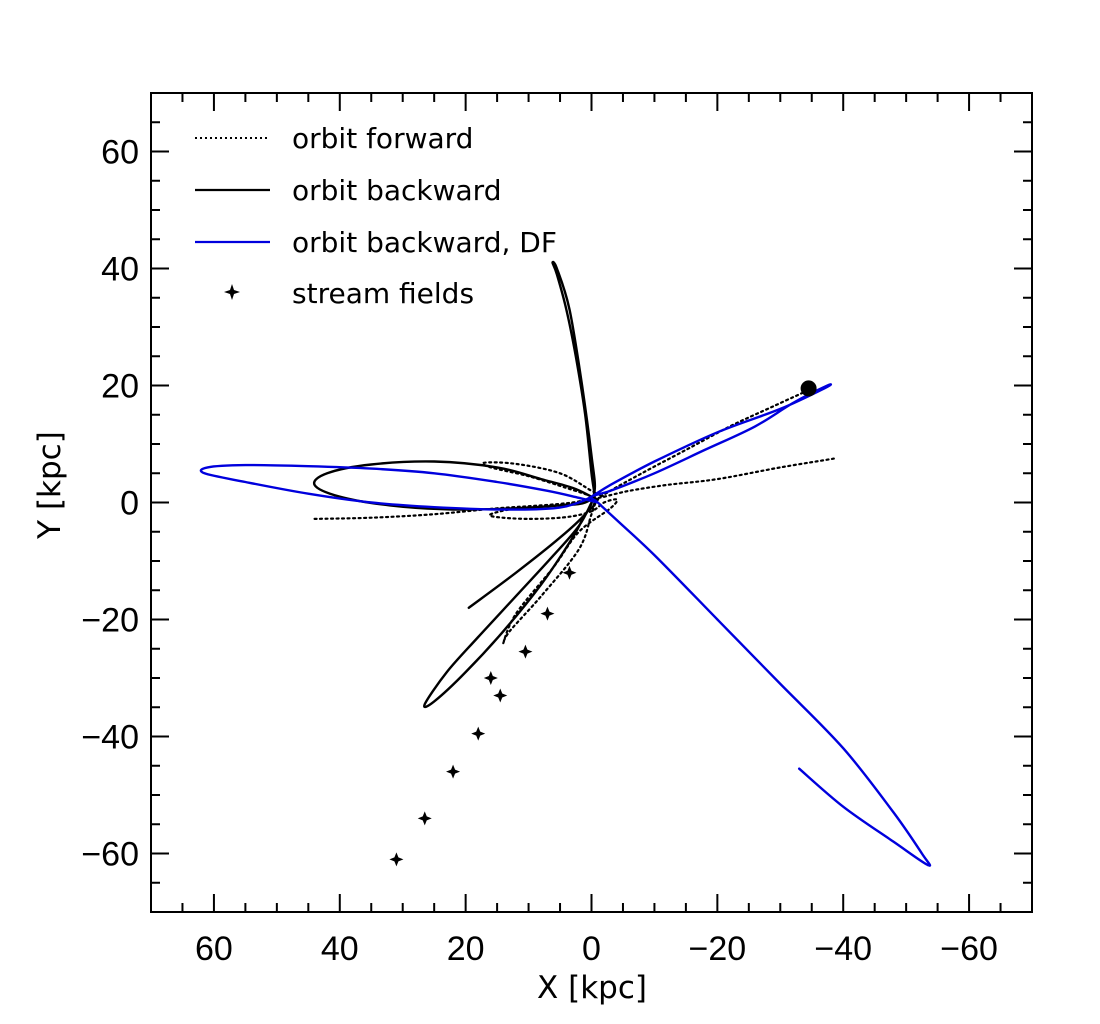 This screenshot has height=1024, width=1100. What do you see at coordinates (466, 949) in the screenshot?
I see `x-tick-label: 20` at bounding box center [466, 949].